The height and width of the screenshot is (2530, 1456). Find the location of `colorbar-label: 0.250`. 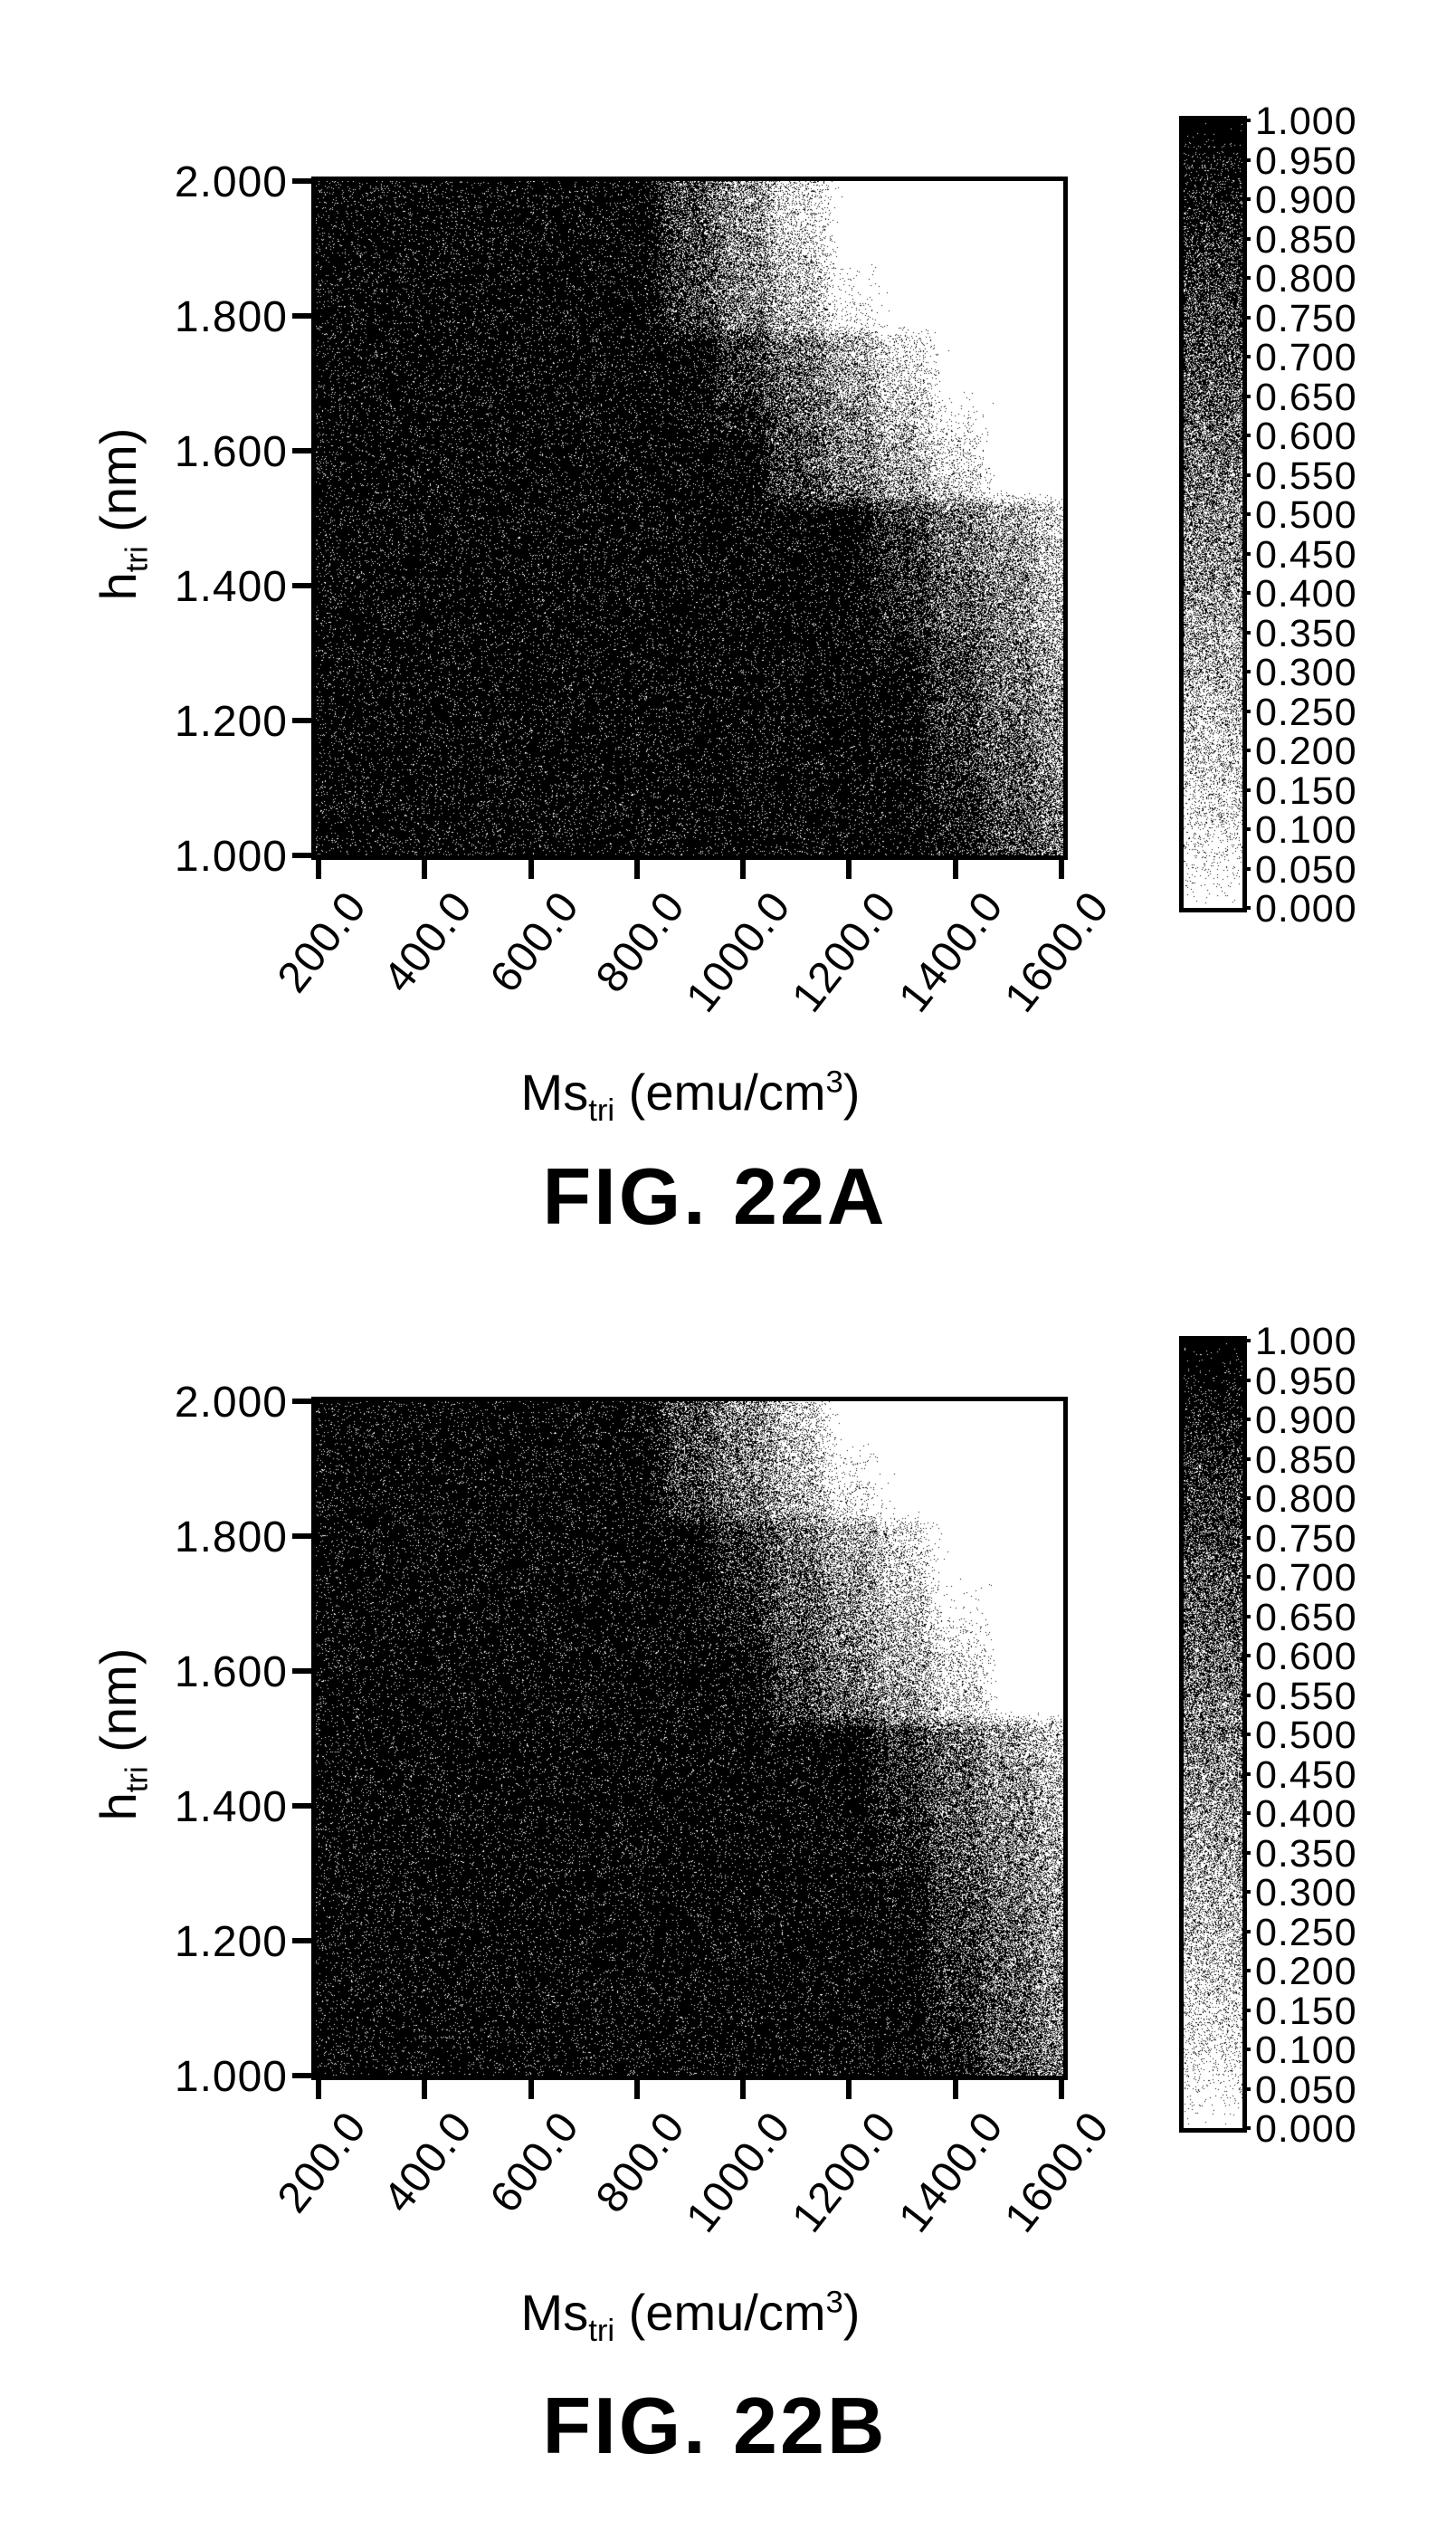

colorbar-label: 0.250 is located at coordinates (1306, 712).